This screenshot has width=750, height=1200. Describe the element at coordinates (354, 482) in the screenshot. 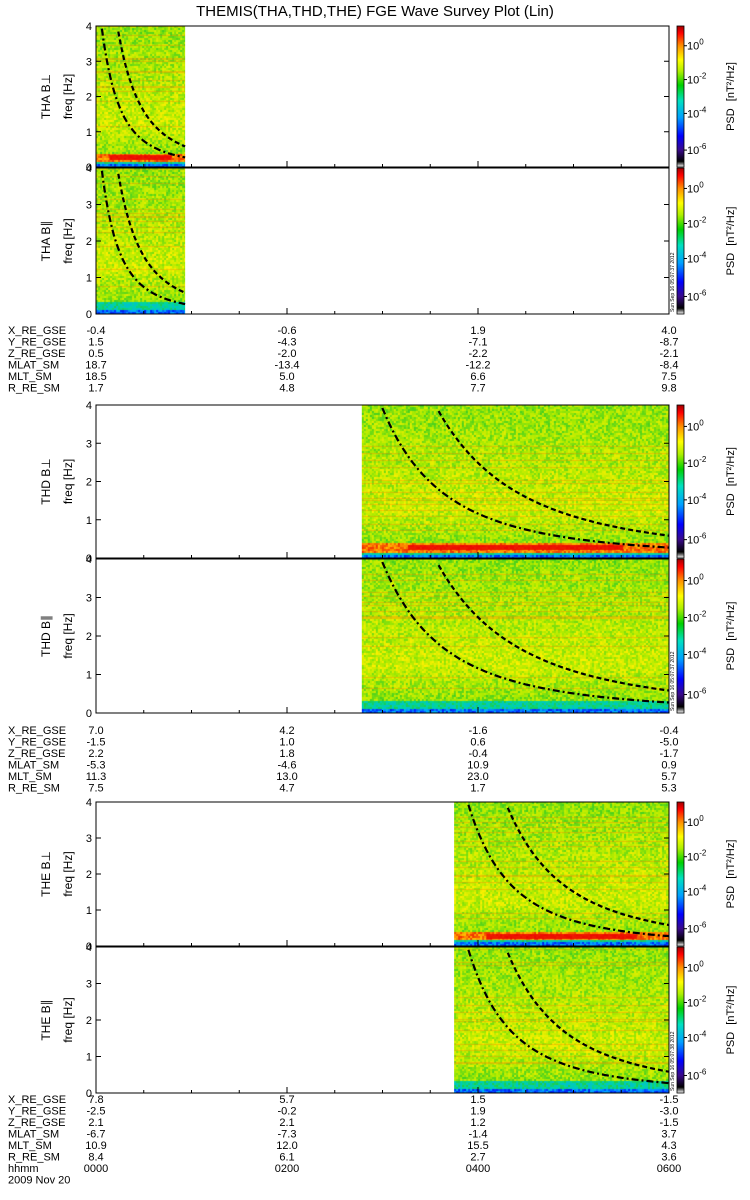

I see `panel-thd-perp: 0 1 2 3 4 THD B⊥ freq [Hz]` at that location.